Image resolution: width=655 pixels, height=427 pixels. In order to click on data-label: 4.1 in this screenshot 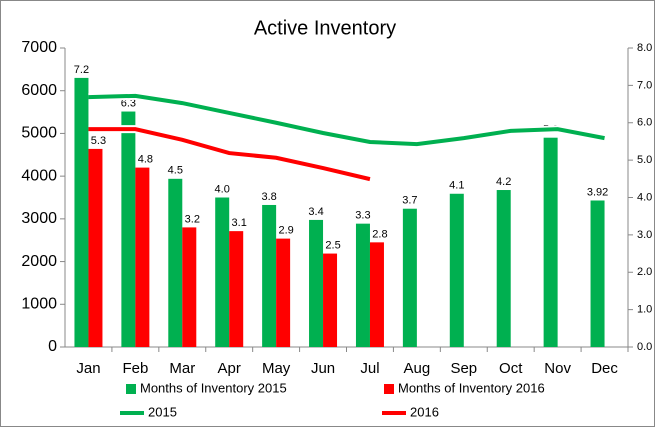, I will do `click(456, 186)`.